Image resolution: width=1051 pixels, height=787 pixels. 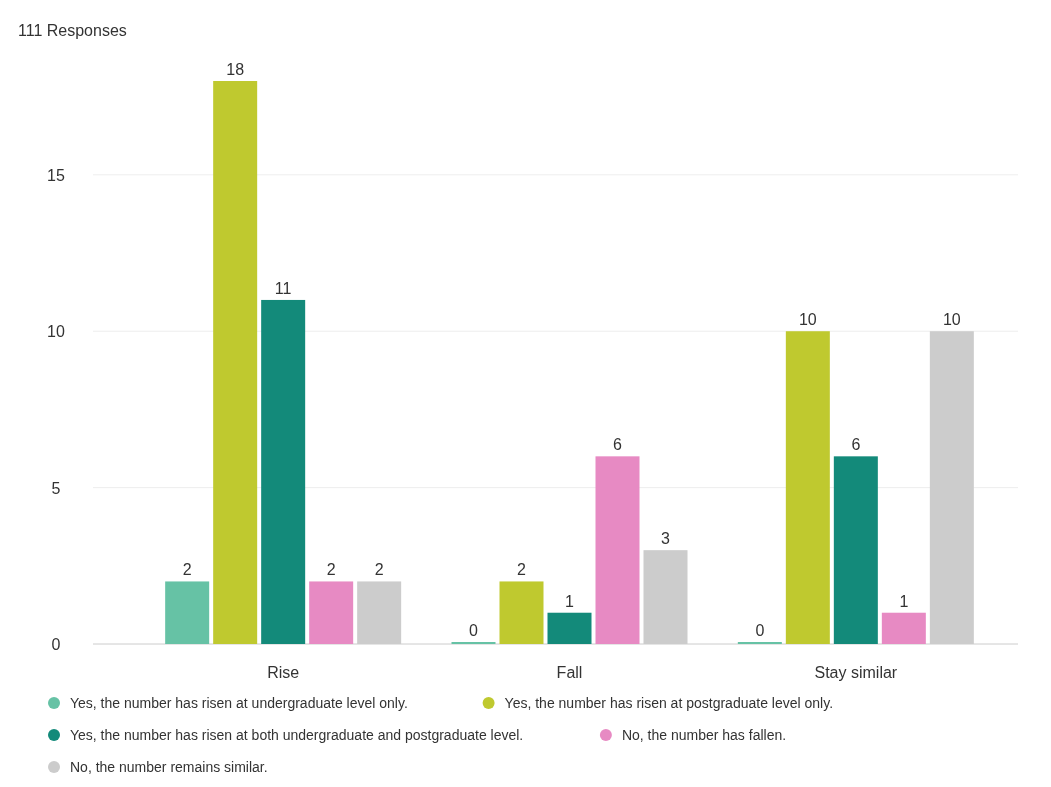 What do you see at coordinates (856, 672) in the screenshot?
I see `x-tick-label: Stay similar` at bounding box center [856, 672].